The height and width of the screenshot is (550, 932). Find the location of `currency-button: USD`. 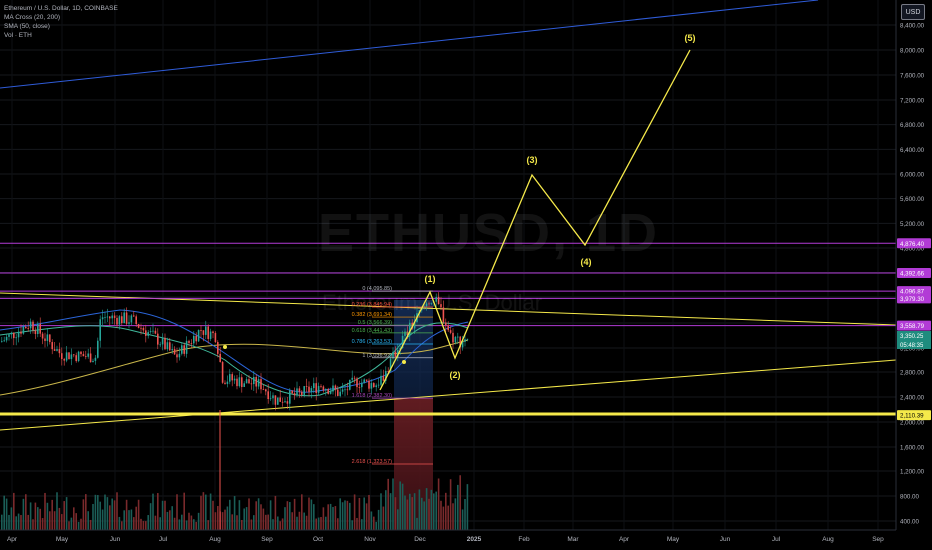

currency-button: USD is located at coordinates (913, 12).